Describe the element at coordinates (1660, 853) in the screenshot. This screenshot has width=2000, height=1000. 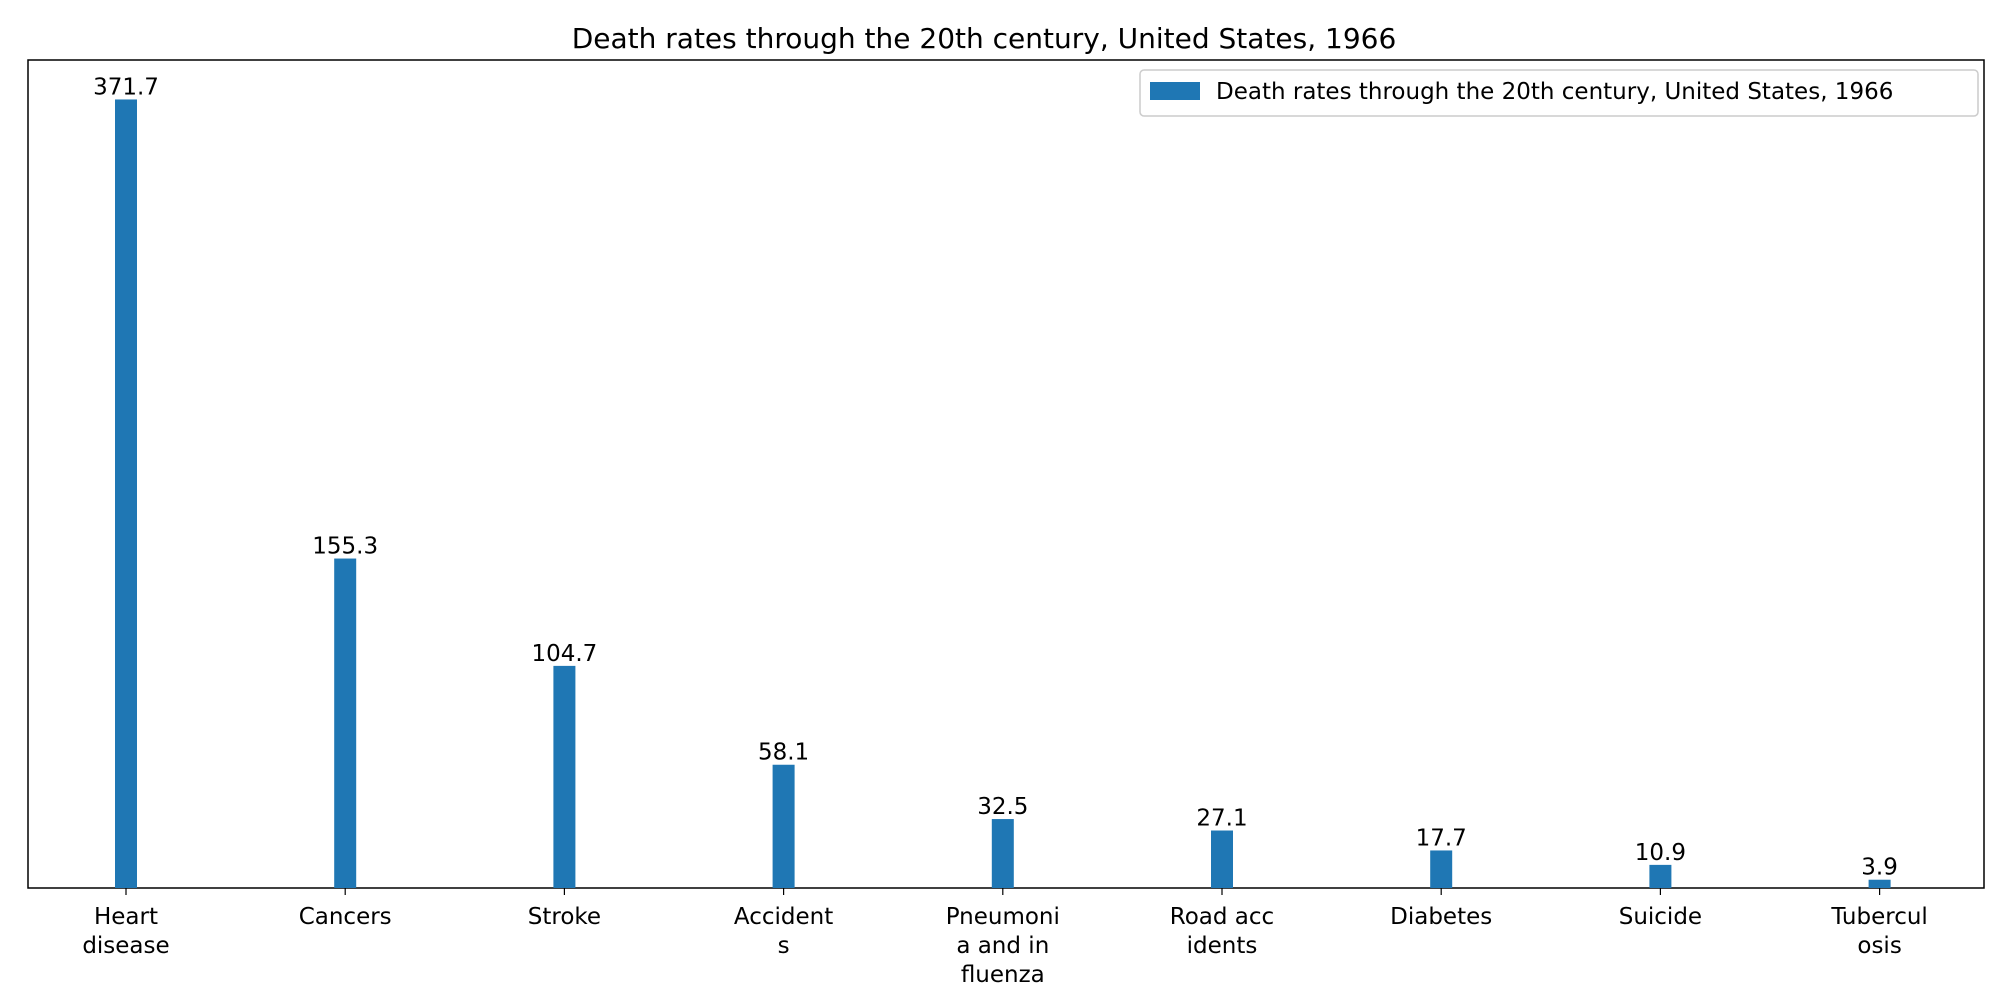
I see `data-label-7: 10.9` at that location.